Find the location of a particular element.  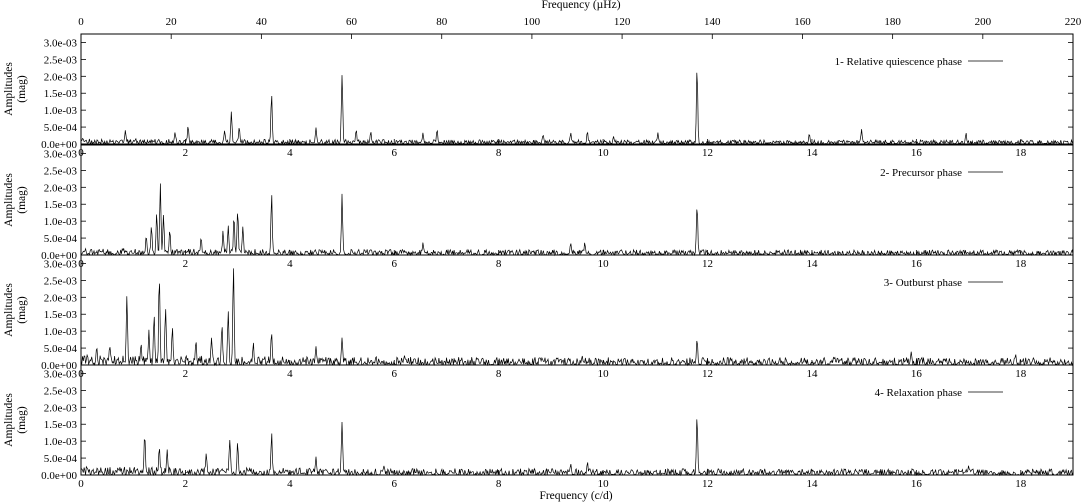

legend-label: 1- Relative quiescence phase is located at coordinates (898, 62).